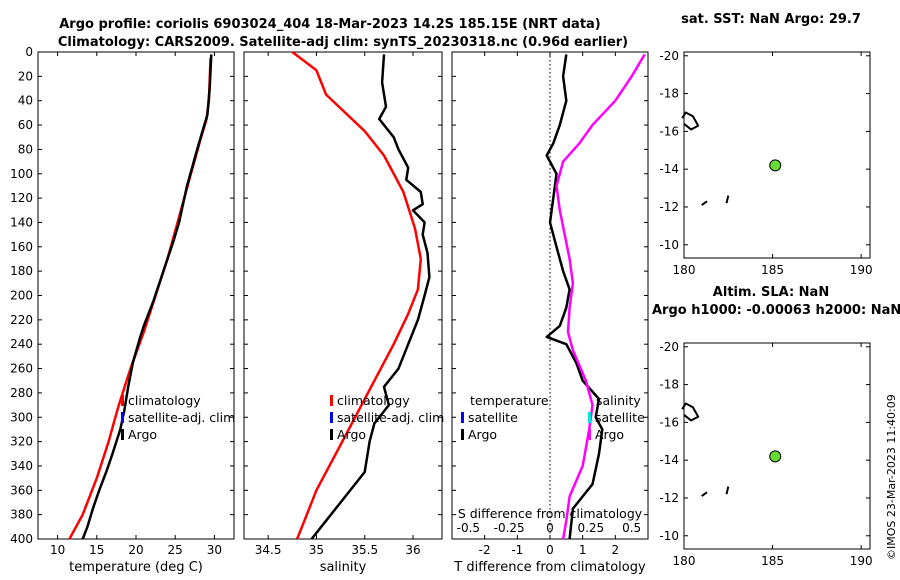  What do you see at coordinates (549, 567) in the screenshot?
I see `difference-xlabel: T difference from climatology` at bounding box center [549, 567].